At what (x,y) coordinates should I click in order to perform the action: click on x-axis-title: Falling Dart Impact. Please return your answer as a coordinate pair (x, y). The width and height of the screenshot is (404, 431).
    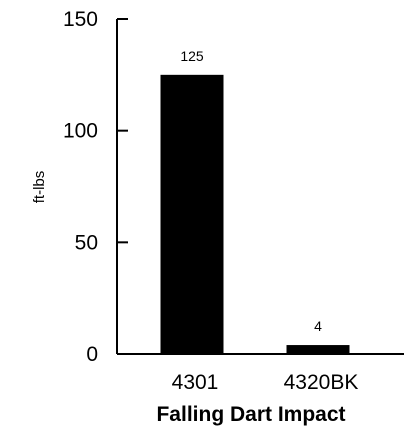
    Looking at the image, I should click on (250, 414).